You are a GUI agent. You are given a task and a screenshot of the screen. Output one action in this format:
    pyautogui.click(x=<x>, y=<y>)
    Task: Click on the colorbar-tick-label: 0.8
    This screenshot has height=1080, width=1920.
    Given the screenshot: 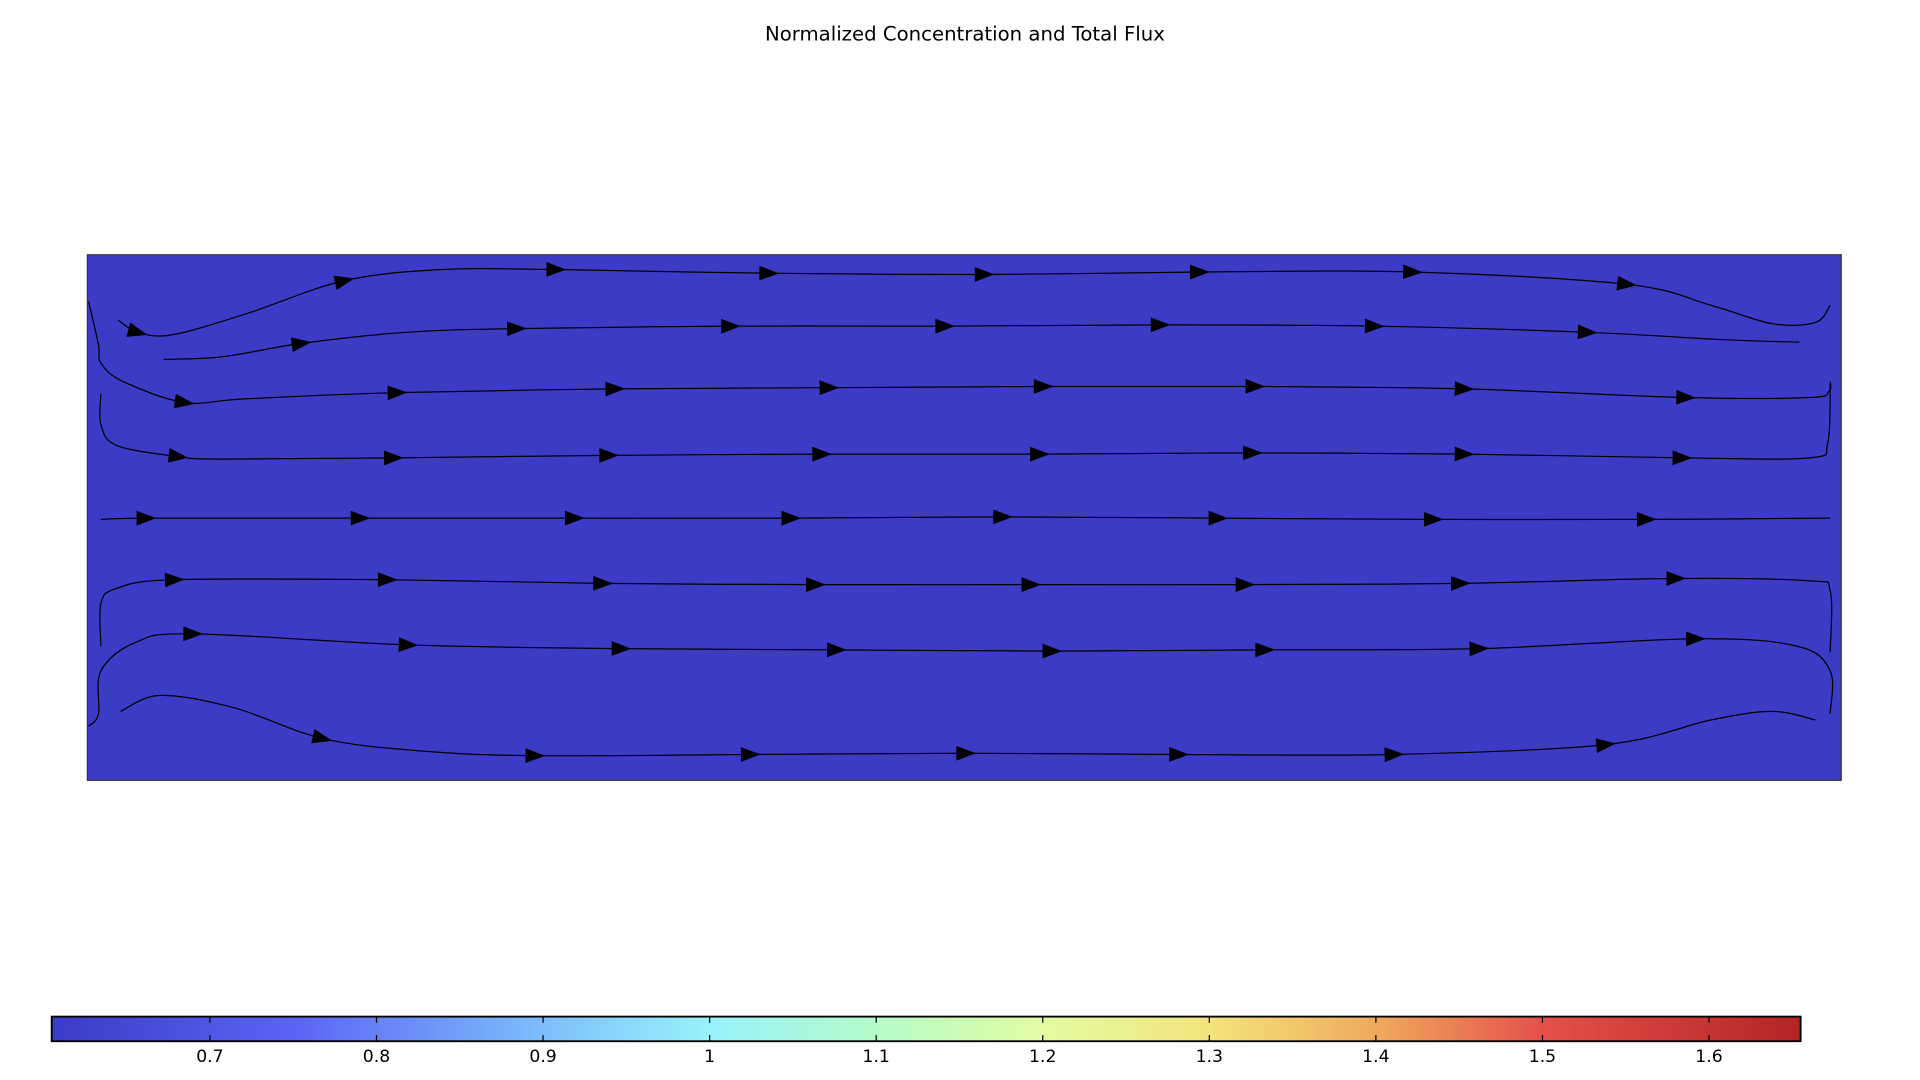 What is the action you would take?
    pyautogui.click(x=376, y=1057)
    